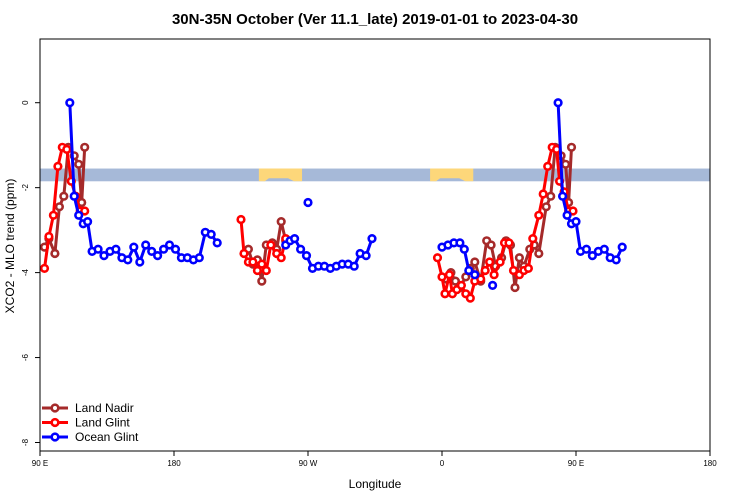 The height and width of the screenshot is (500, 750). What do you see at coordinates (102, 423) in the screenshot?
I see `legend-label: Land Glint` at bounding box center [102, 423].